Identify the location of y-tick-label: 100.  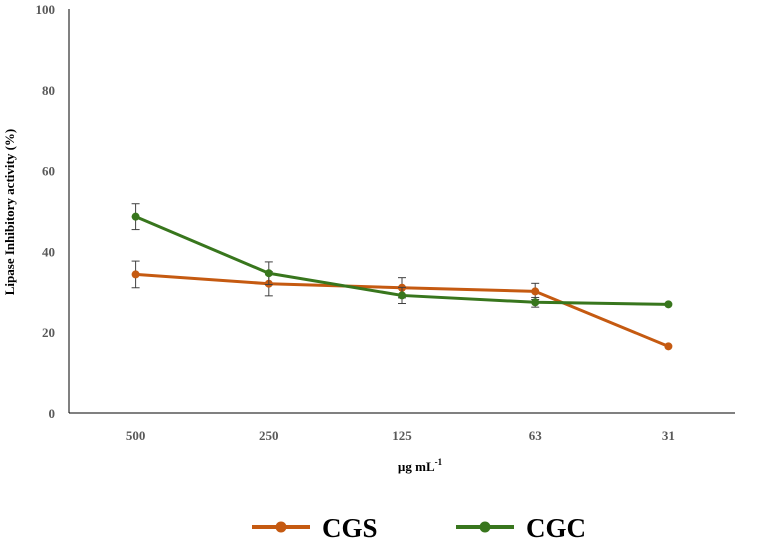
(46, 9).